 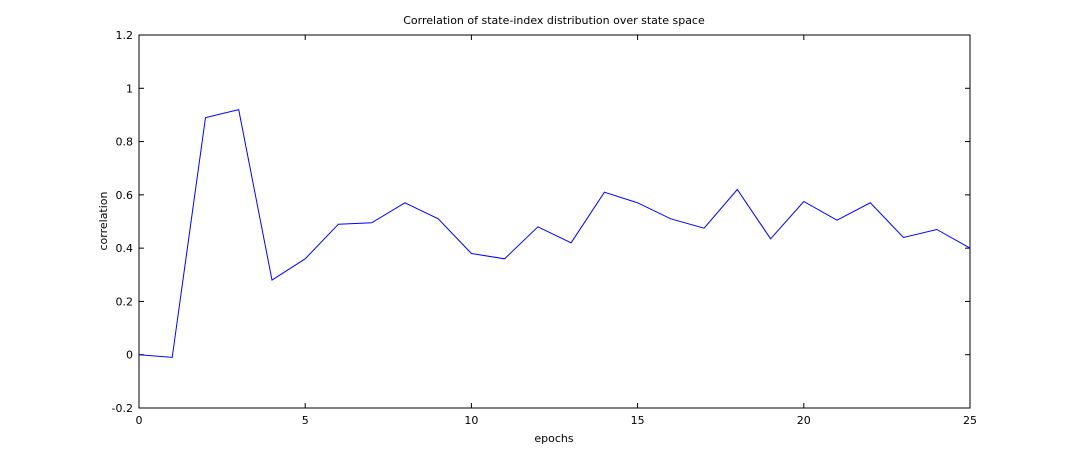 What do you see at coordinates (804, 420) in the screenshot?
I see `x-tick-label: 20` at bounding box center [804, 420].